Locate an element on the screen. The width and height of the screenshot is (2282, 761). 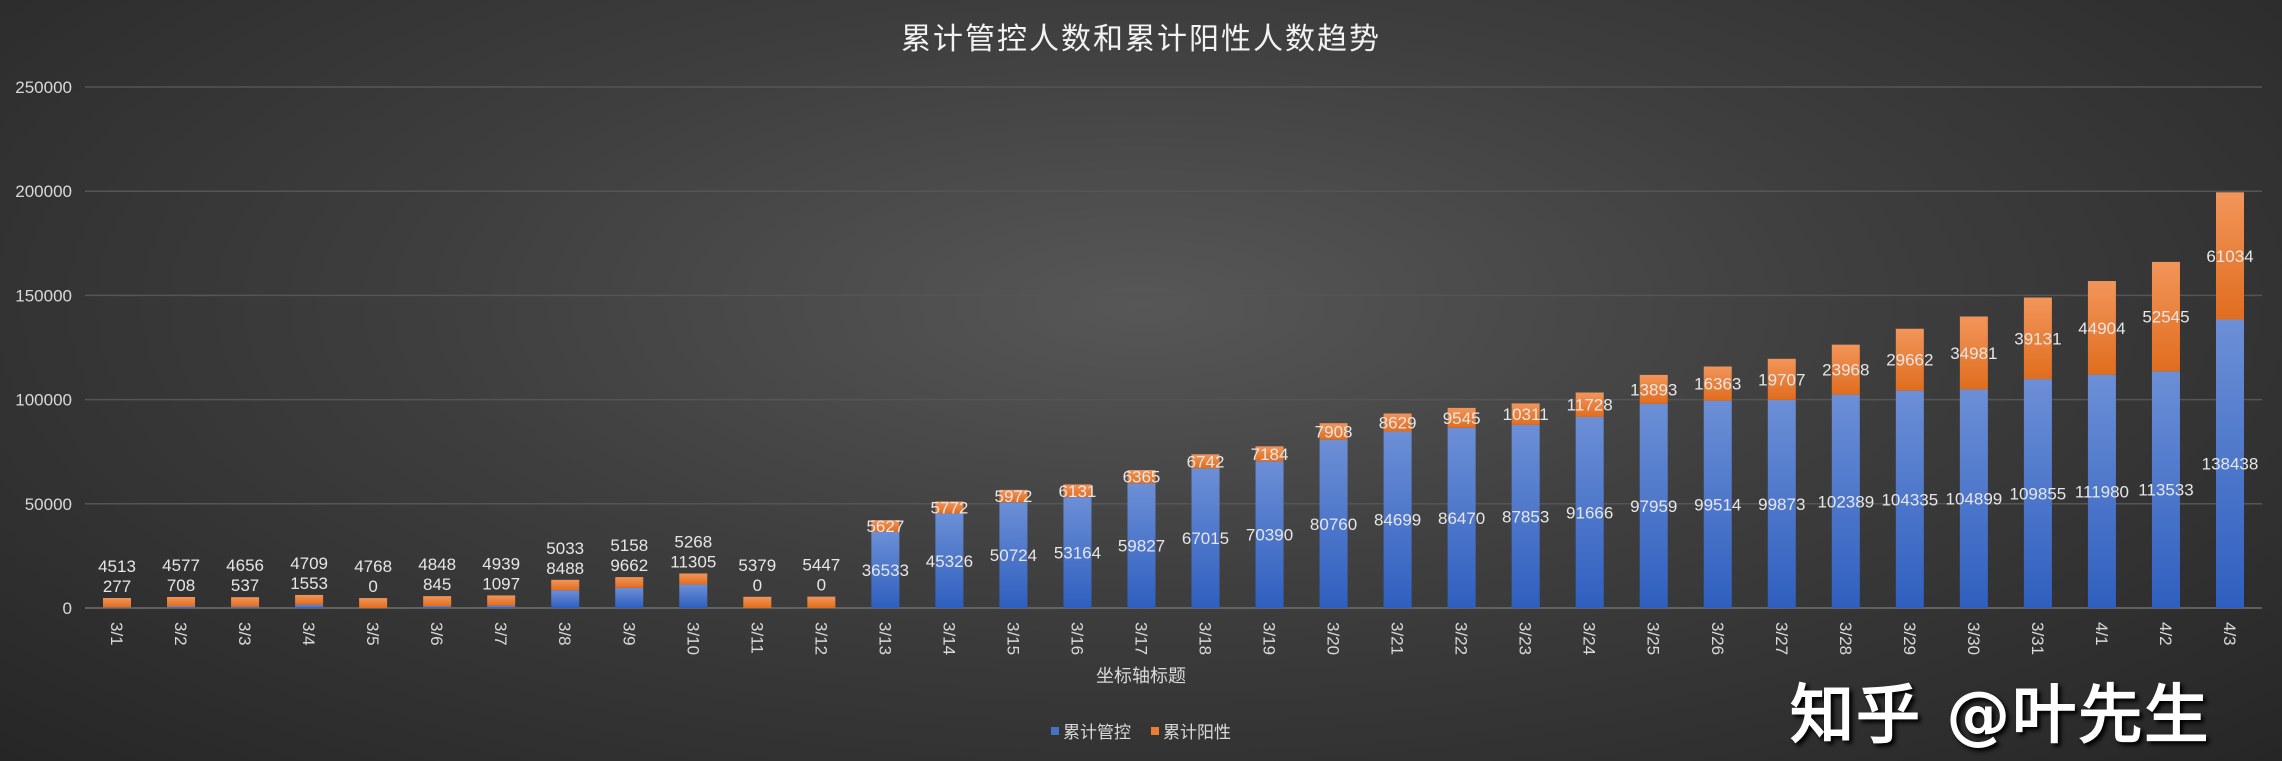
x-tick-label: 4/3 is located at coordinates (2229, 634).